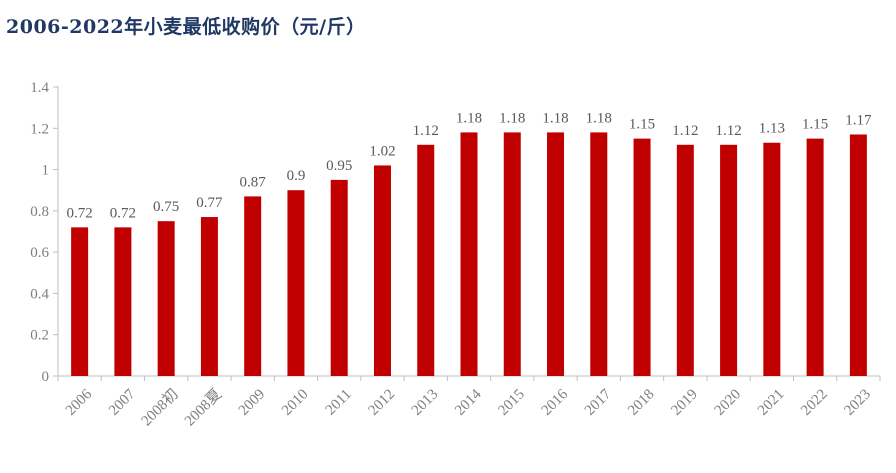 The height and width of the screenshot is (473, 896). I want to click on x-tick-label: 2012, so click(382, 402).